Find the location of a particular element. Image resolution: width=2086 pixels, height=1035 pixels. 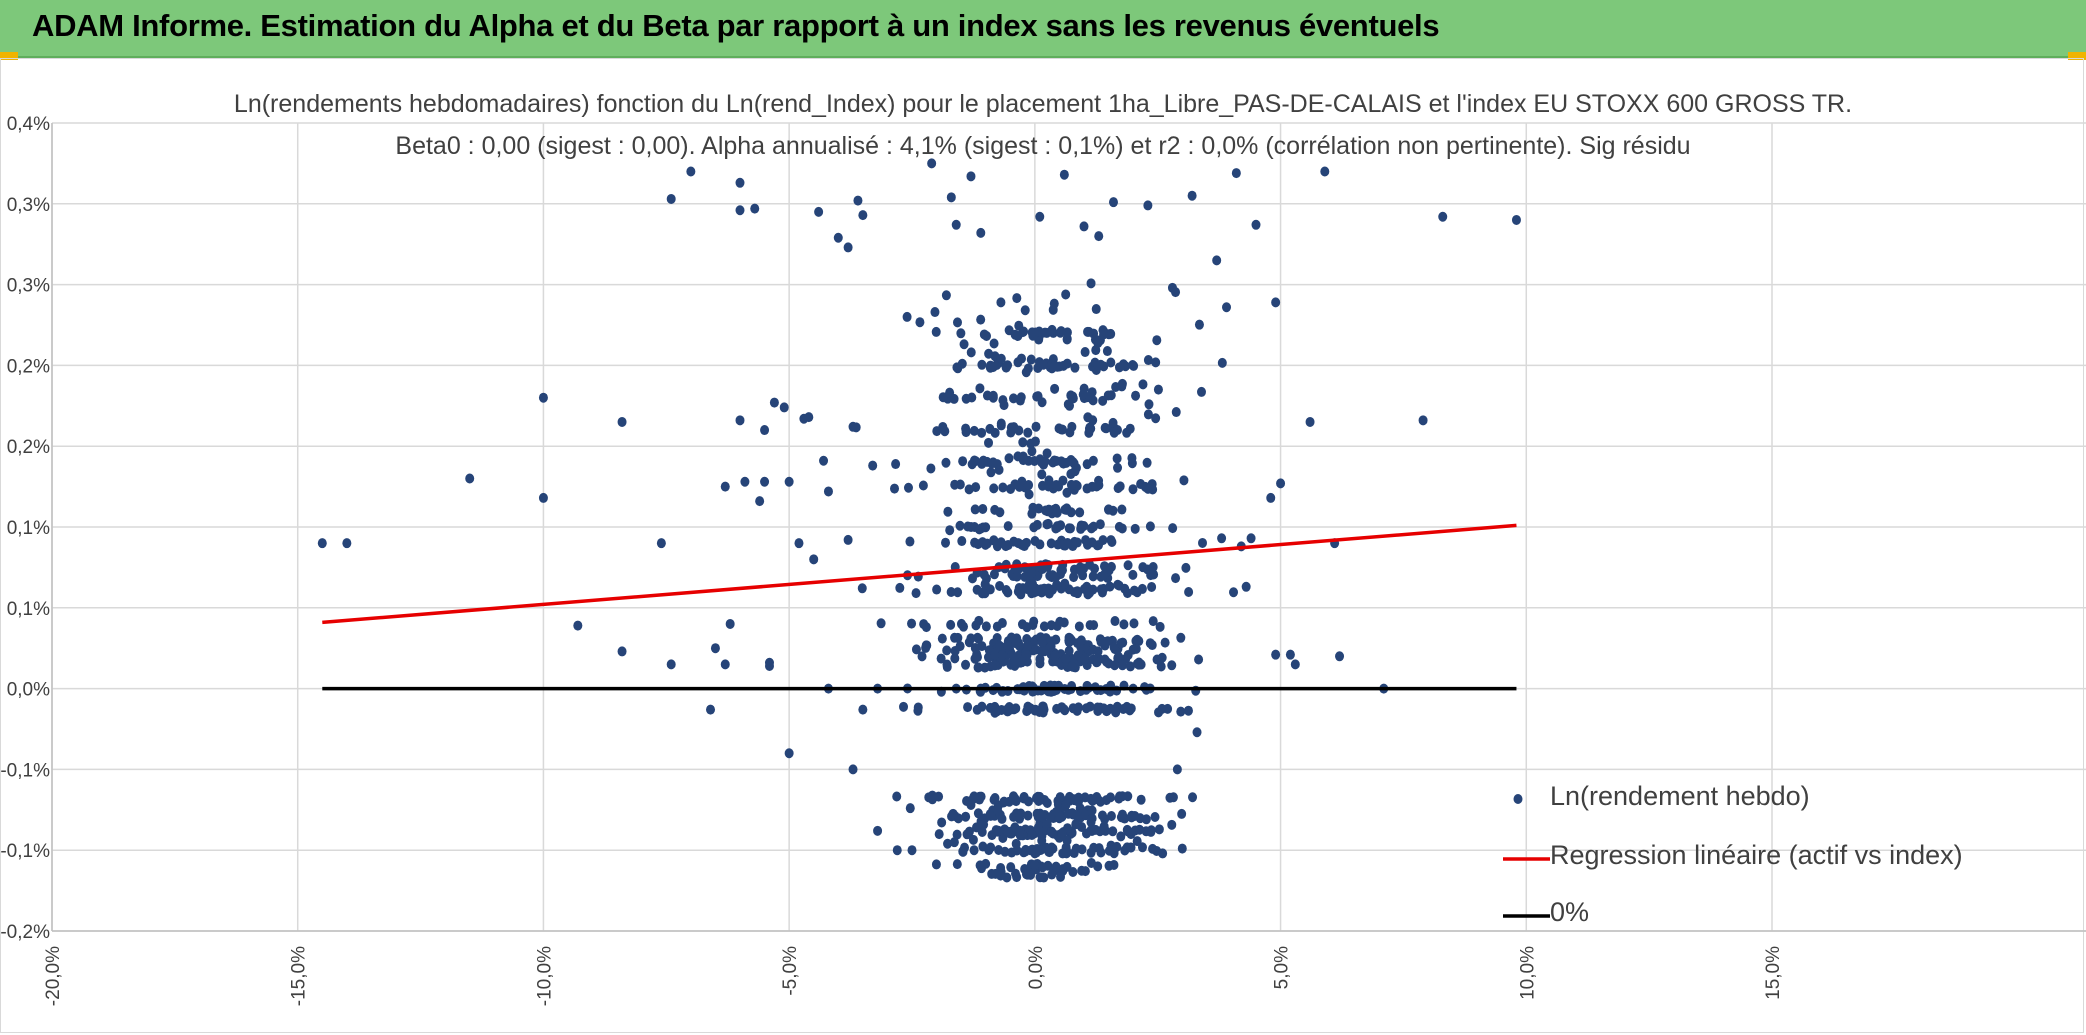

legend-item-regression: Regression linéaire (actif vs index) is located at coordinates (1756, 855).